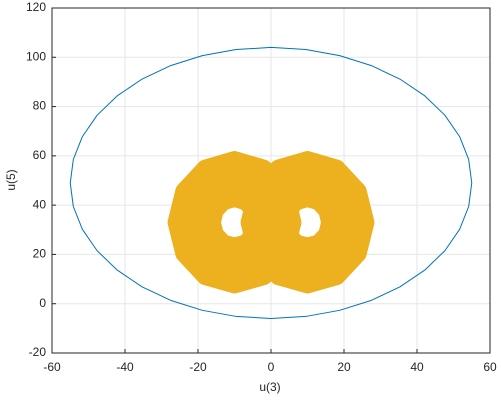 This screenshot has width=501, height=400. Describe the element at coordinates (269, 387) in the screenshot. I see `x-axis-label: u(3)` at that location.